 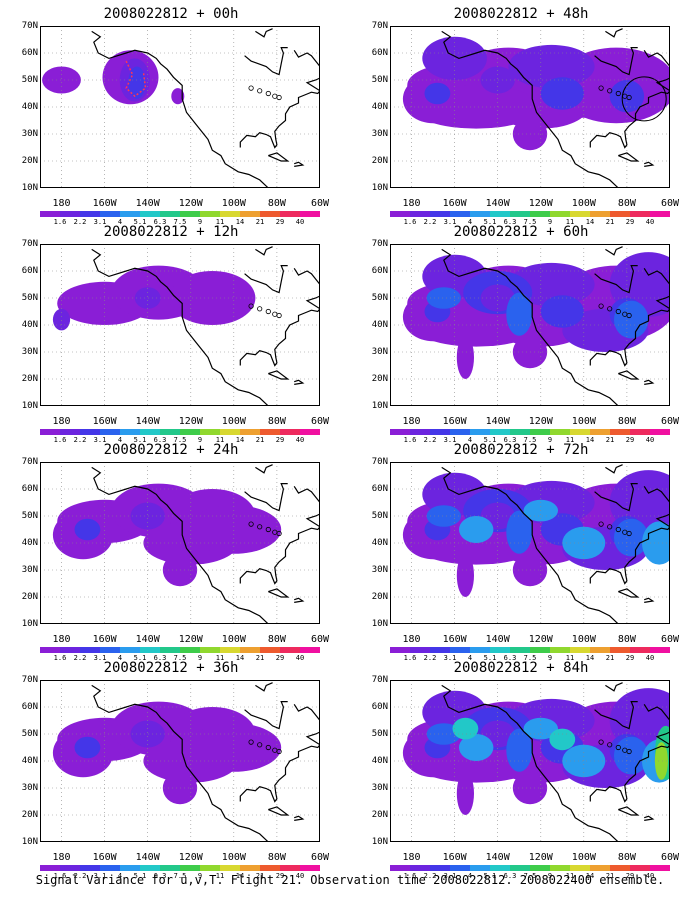 What do you see at coordinates (29, 271) in the screenshot?
I see `lat-label: 60N` at bounding box center [29, 271].